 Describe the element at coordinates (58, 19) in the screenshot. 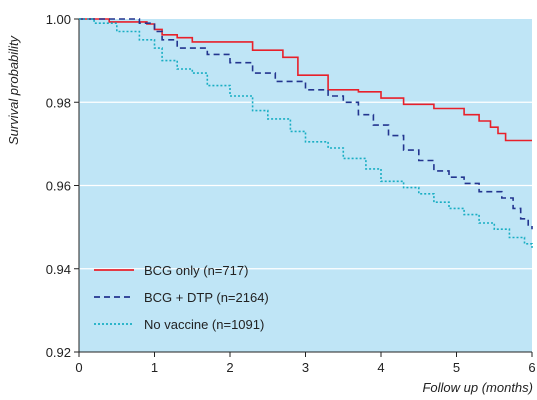

I see `y-tick-label: 1.00` at that location.